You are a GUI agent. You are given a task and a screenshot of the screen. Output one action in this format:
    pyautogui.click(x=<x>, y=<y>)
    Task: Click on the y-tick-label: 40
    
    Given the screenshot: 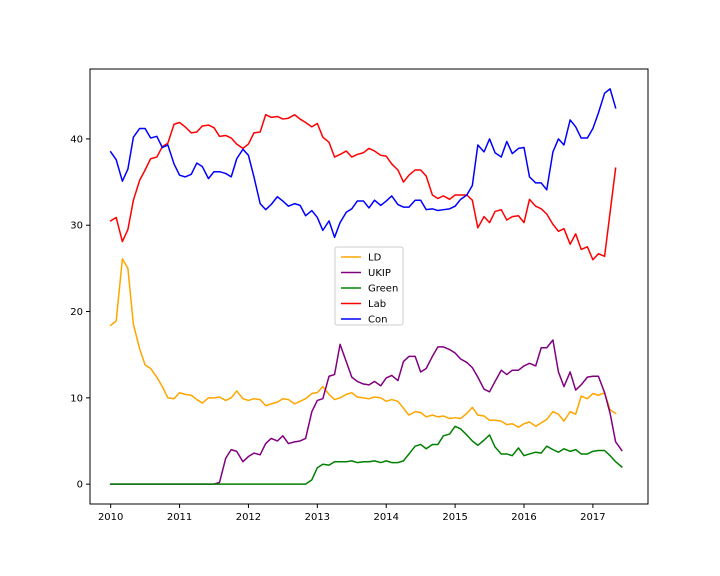 What is the action you would take?
    pyautogui.click(x=76, y=139)
    